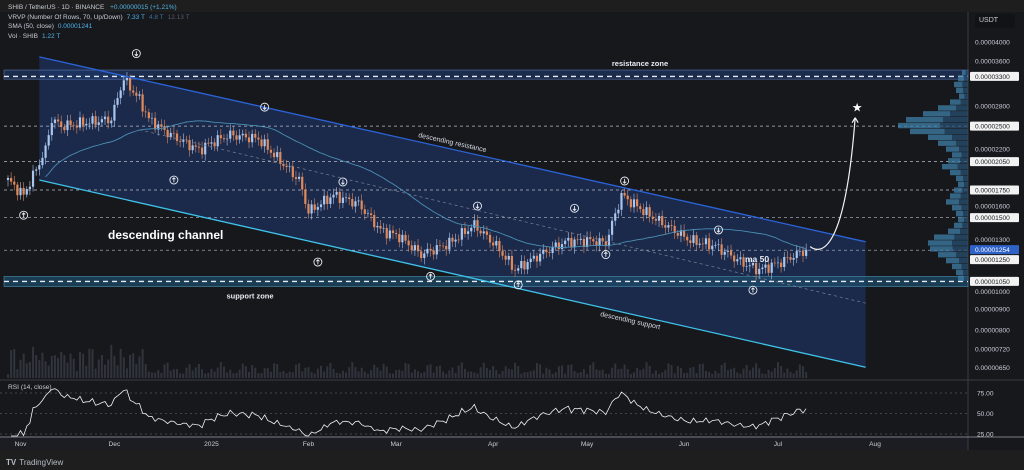  What do you see at coordinates (35, 462) in the screenshot?
I see `tradingview-brand: TV TradingView` at bounding box center [35, 462].